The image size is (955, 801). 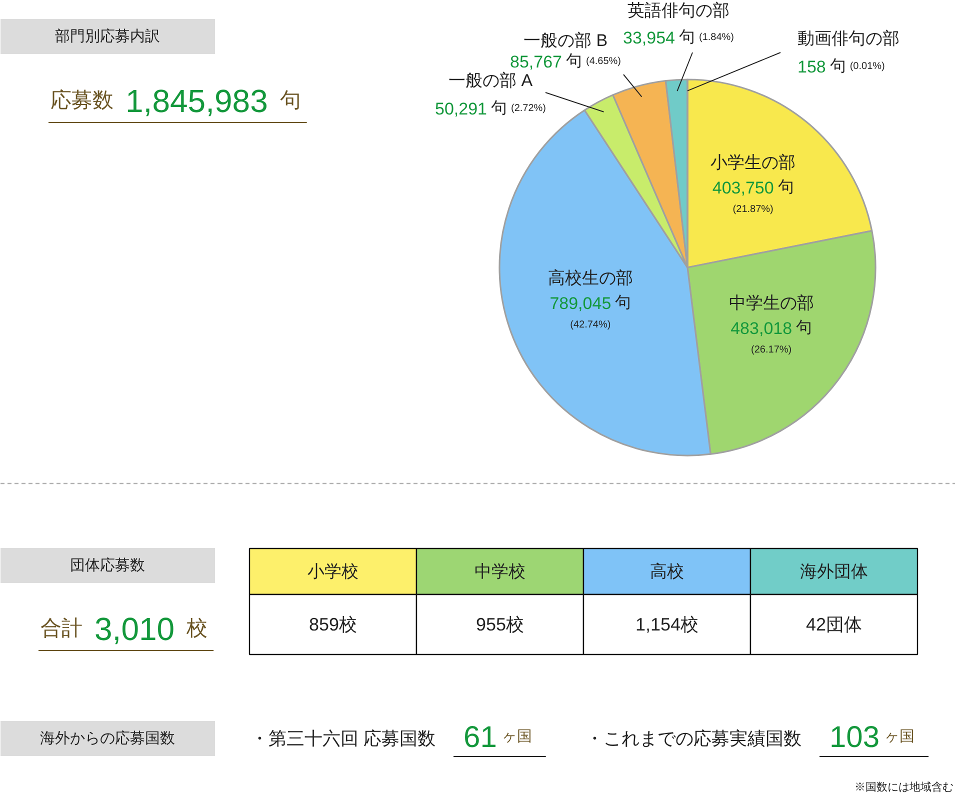 What do you see at coordinates (591, 312) in the screenshot?
I see `data-label: 789,045 句 (42.74%)` at bounding box center [591, 312].